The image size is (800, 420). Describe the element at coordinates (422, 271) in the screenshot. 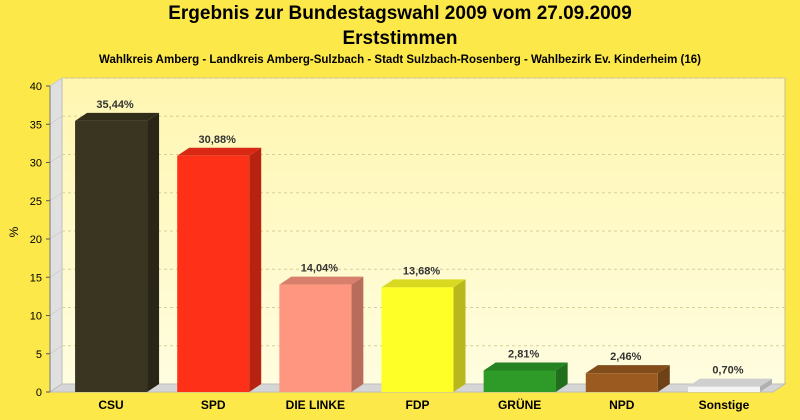

I see `bar-value-label: 13,68%` at that location.